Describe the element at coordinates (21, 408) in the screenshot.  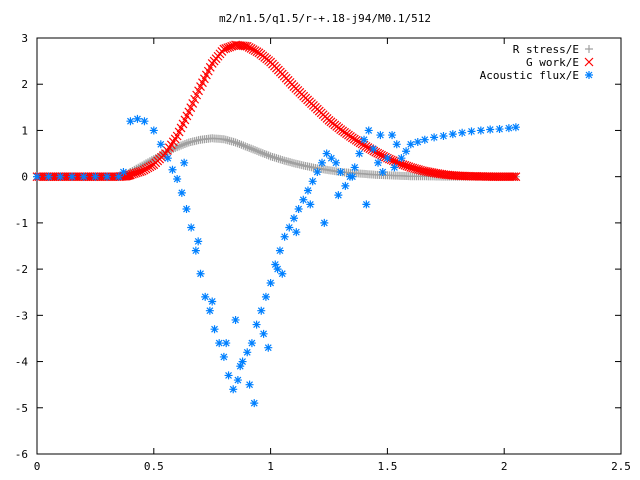
I see `y-tick-label: -5` at that location.